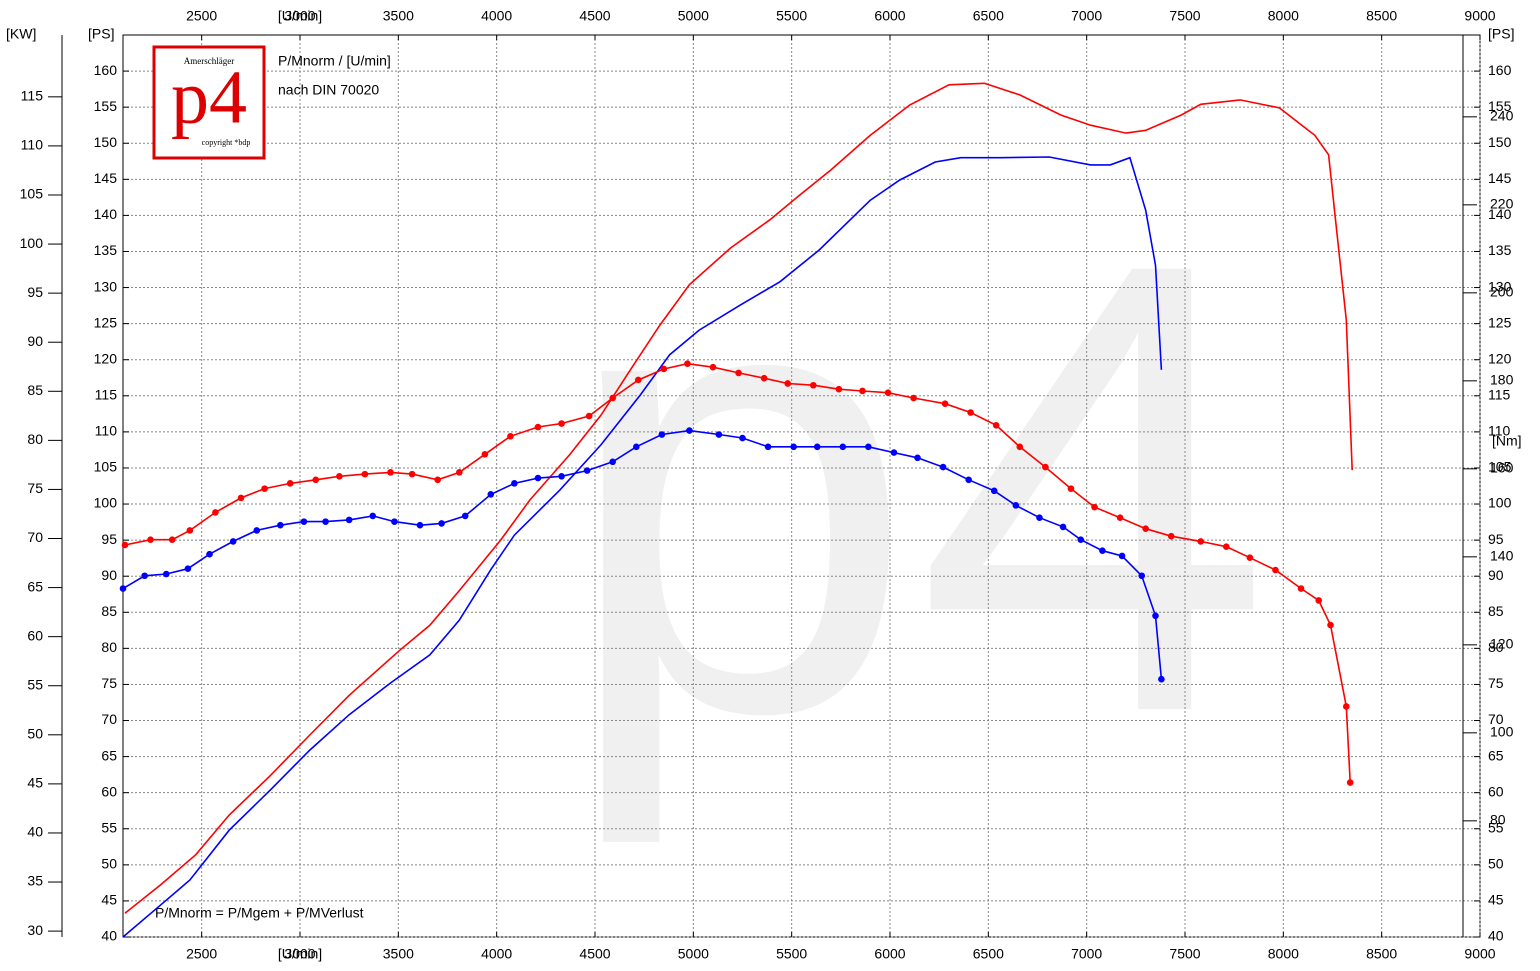 The height and width of the screenshot is (971, 1540). Describe the element at coordinates (1086, 16) in the screenshot. I see `x-tick-label: 7000` at that location.